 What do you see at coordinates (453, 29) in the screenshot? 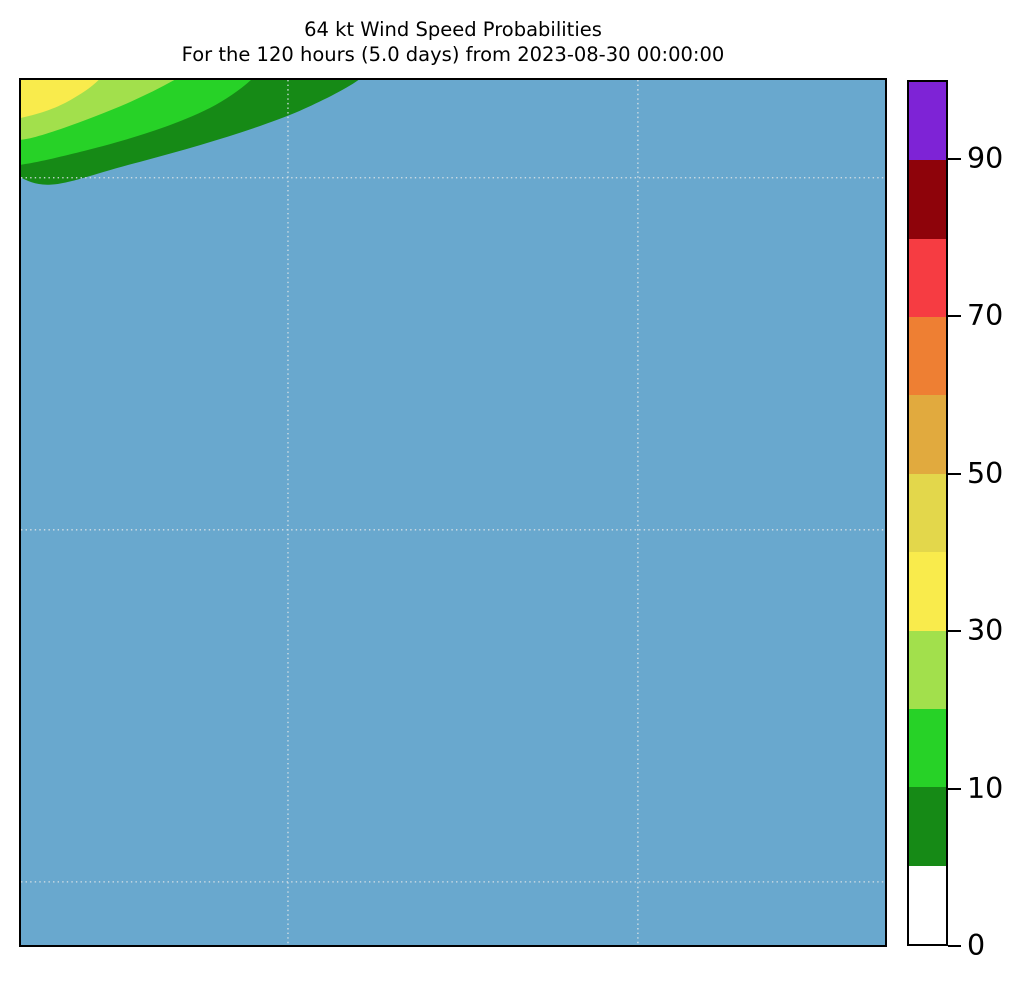
I see `chart-title: 64 kt Wind Speed Probabilities` at bounding box center [453, 29].